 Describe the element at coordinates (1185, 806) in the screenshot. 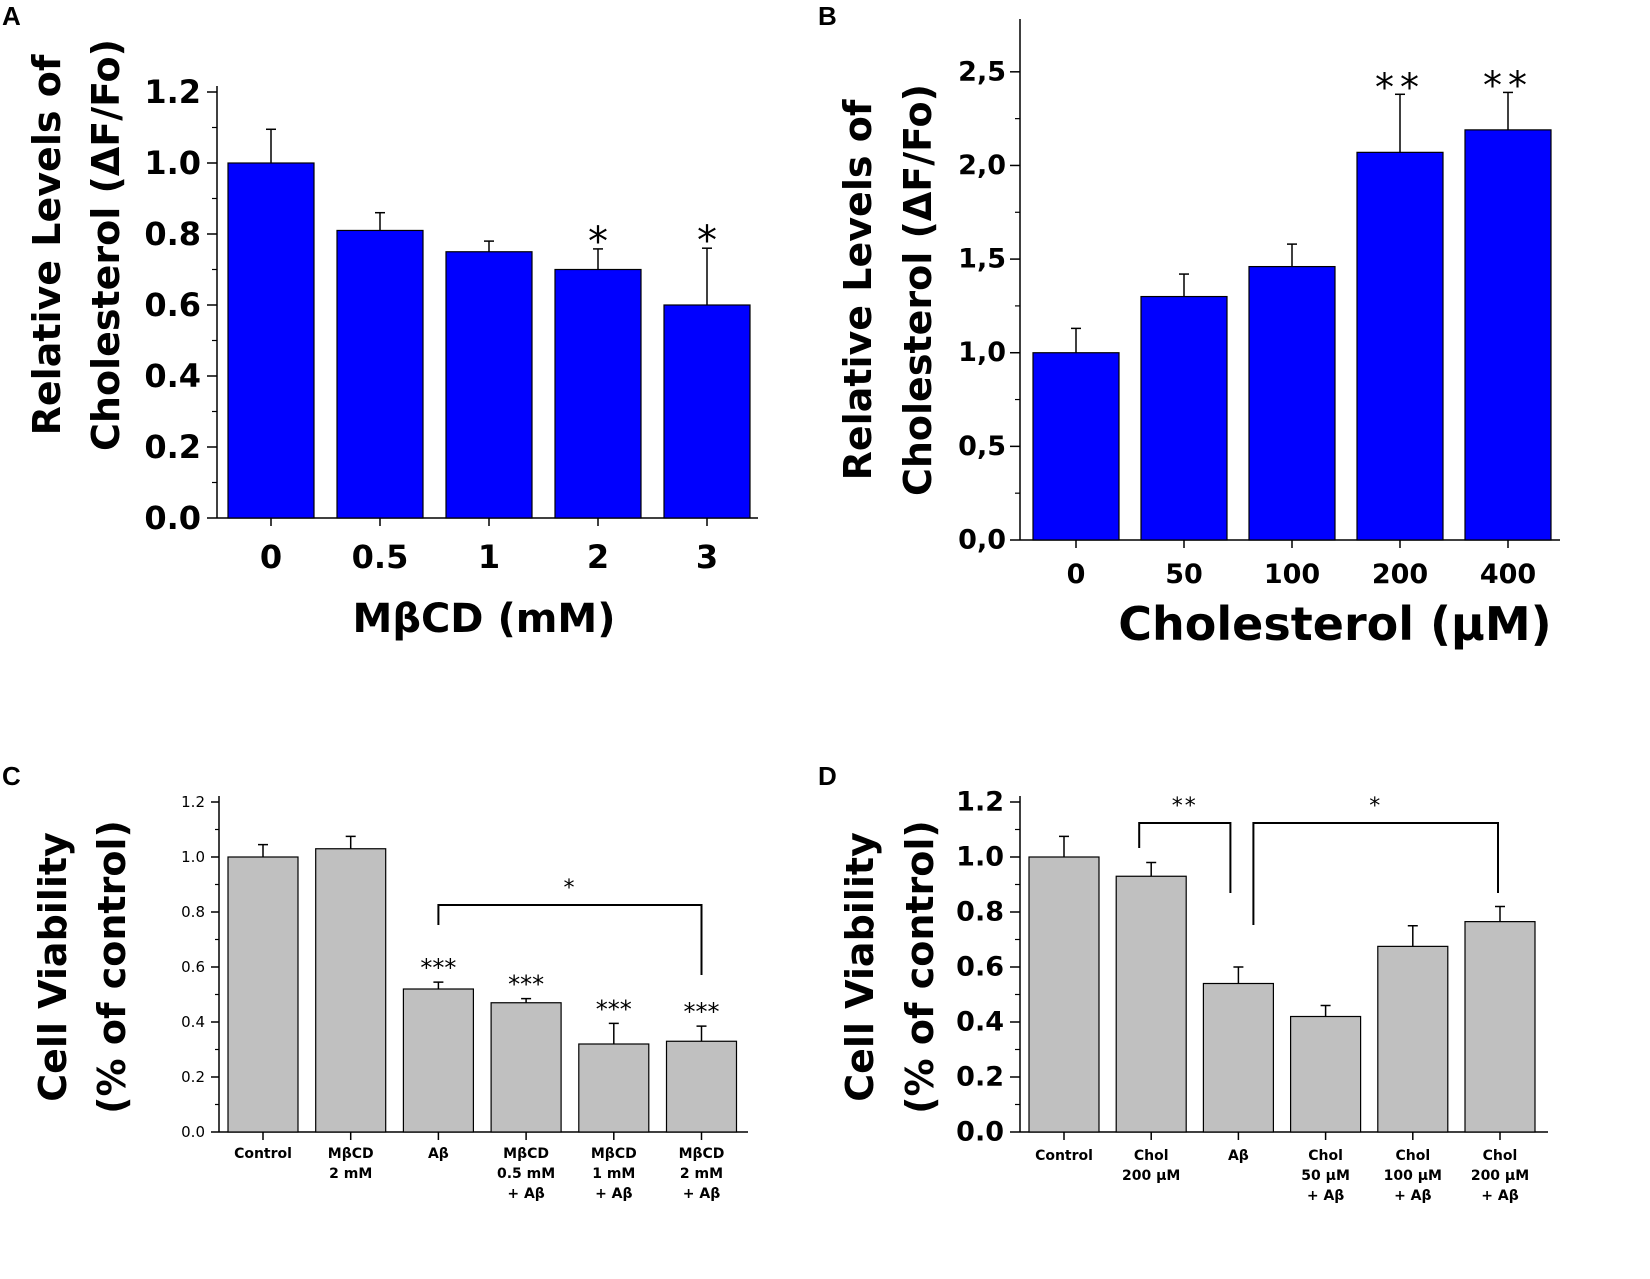

I see `bracket-label: **` at that location.